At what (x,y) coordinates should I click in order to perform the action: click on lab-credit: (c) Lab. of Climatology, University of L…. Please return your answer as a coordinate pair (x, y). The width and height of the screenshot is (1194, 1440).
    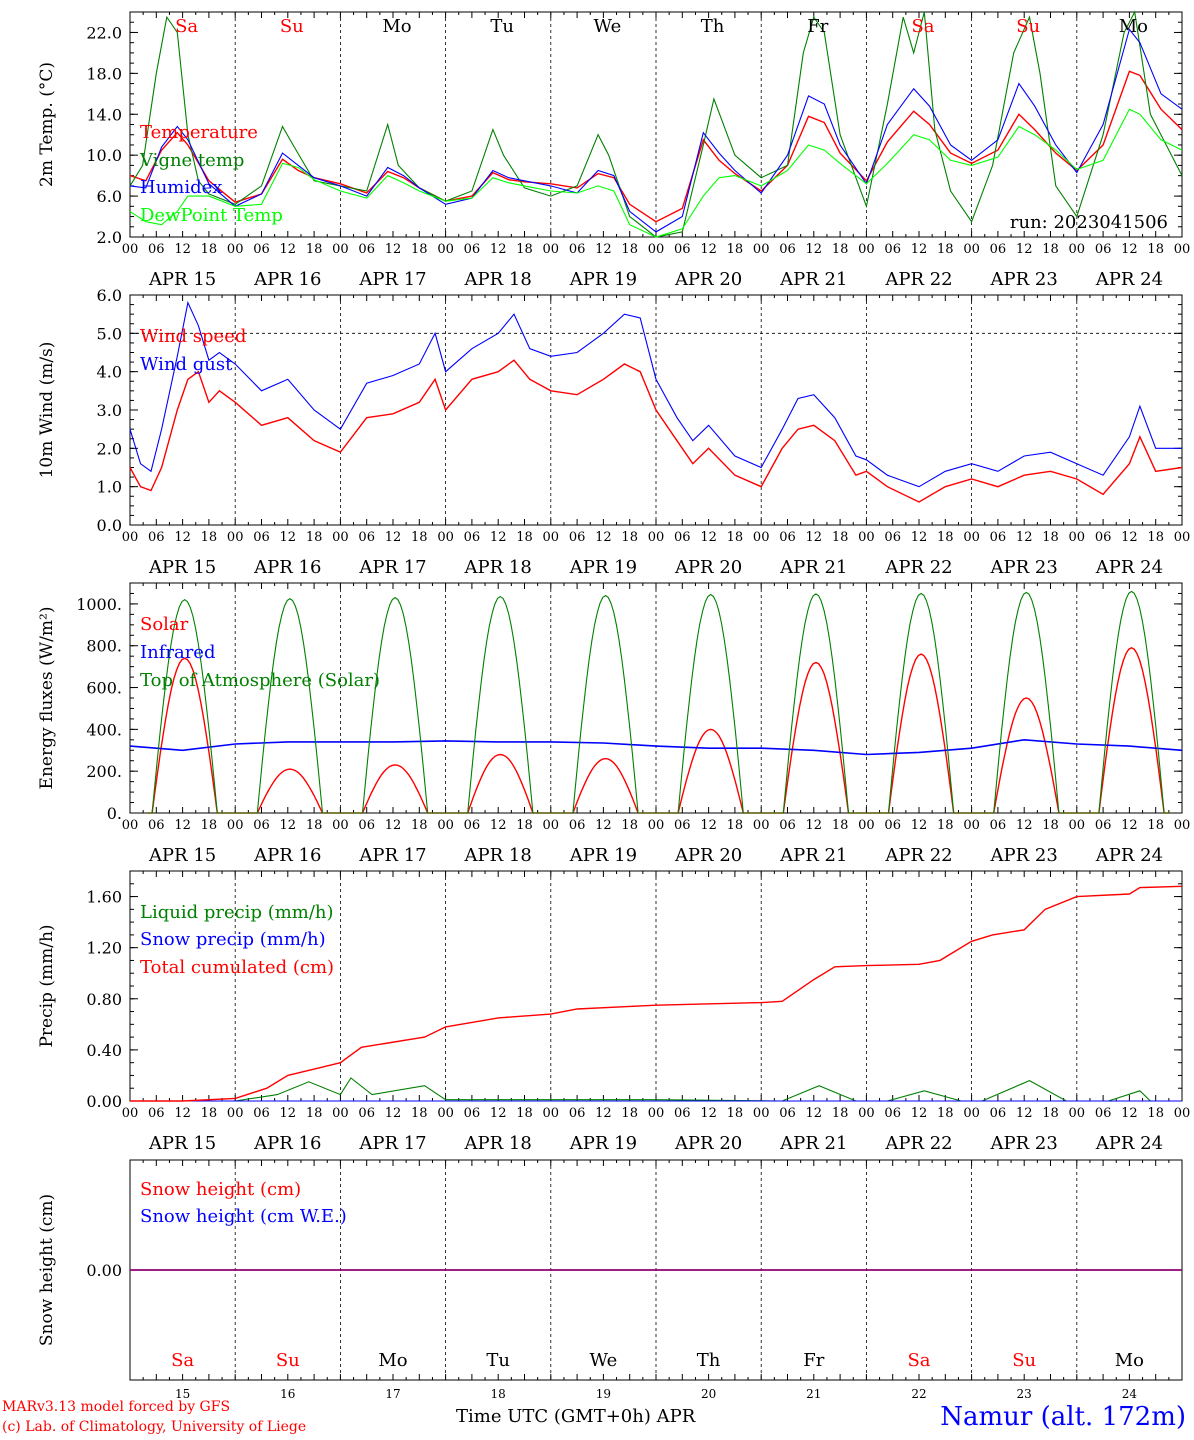
    Looking at the image, I should click on (154, 1427).